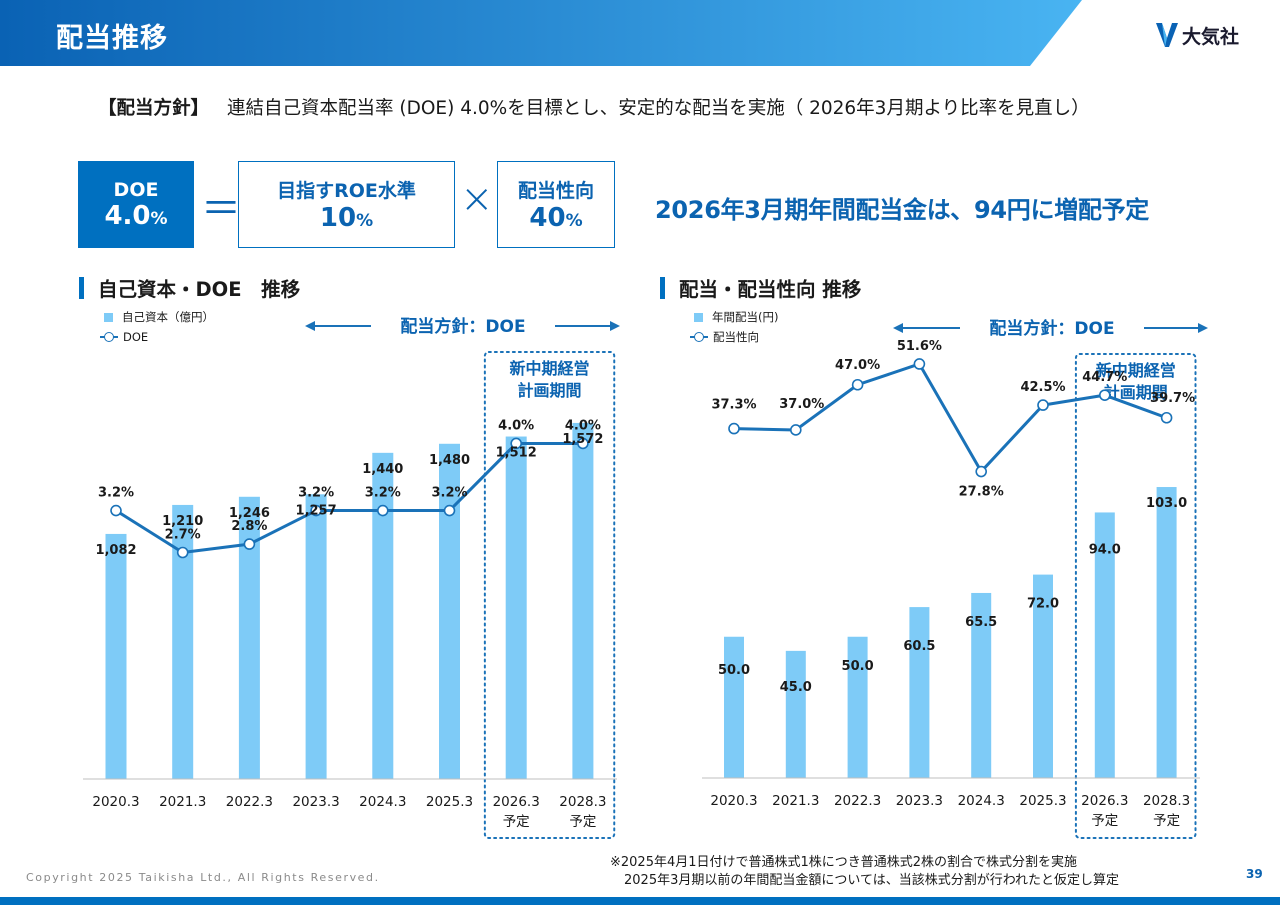 This screenshot has width=1280, height=905. What do you see at coordinates (346, 191) in the screenshot?
I see `roe-label: 目指すROE水準` at bounding box center [346, 191].